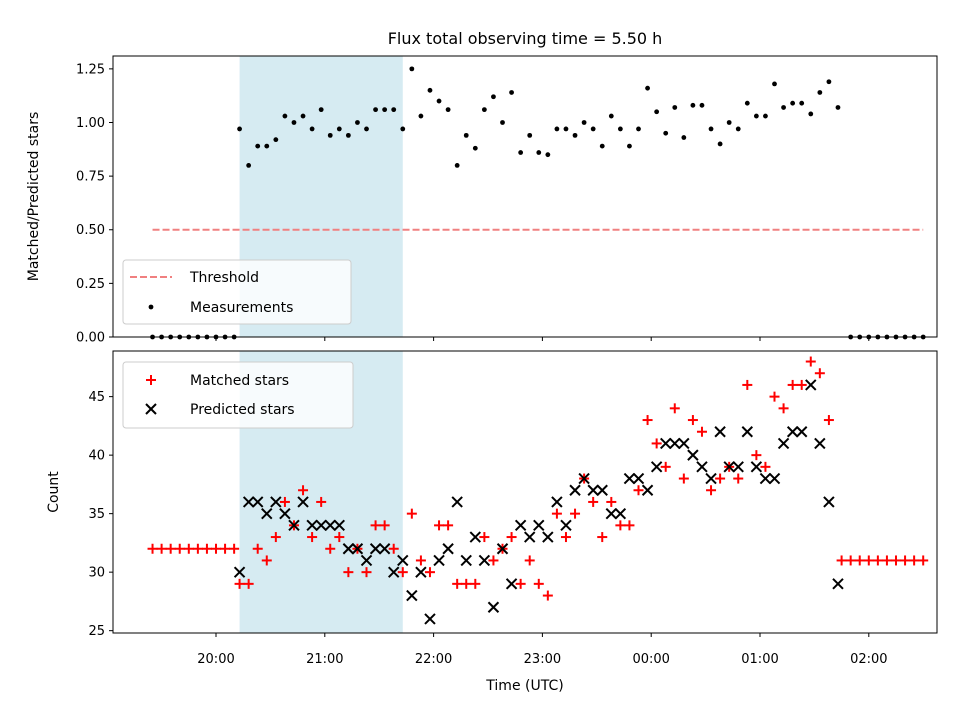  I want to click on chart-title: Flux total observing time = 5.50 h, so click(525, 38).